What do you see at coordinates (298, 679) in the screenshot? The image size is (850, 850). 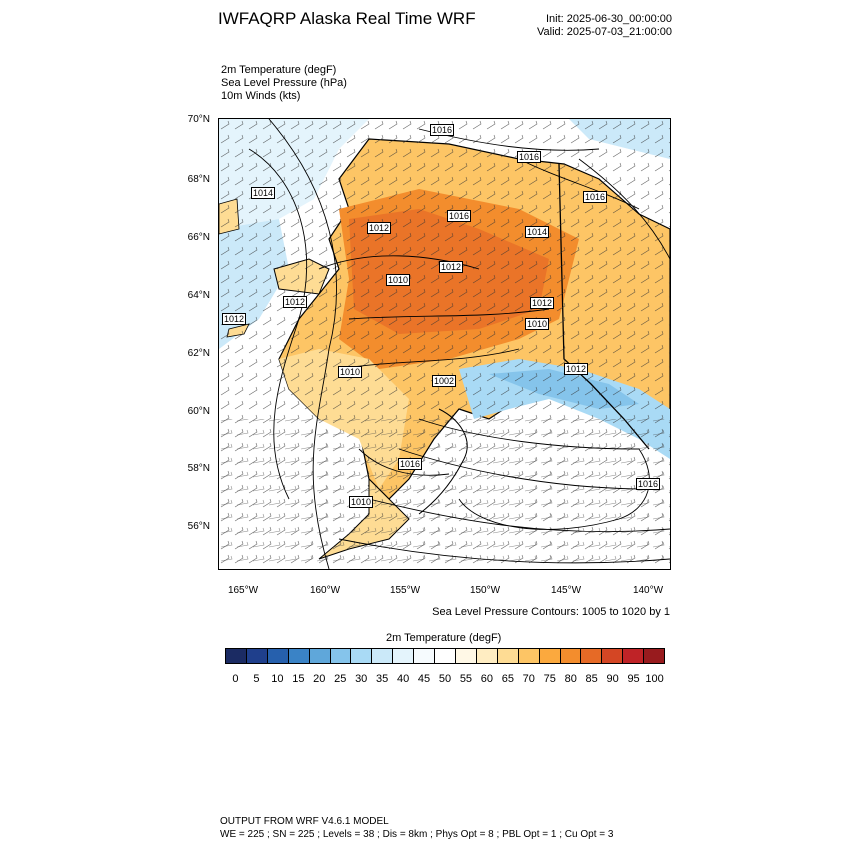 I see `colorbar-tick-label: 15` at bounding box center [298, 679].